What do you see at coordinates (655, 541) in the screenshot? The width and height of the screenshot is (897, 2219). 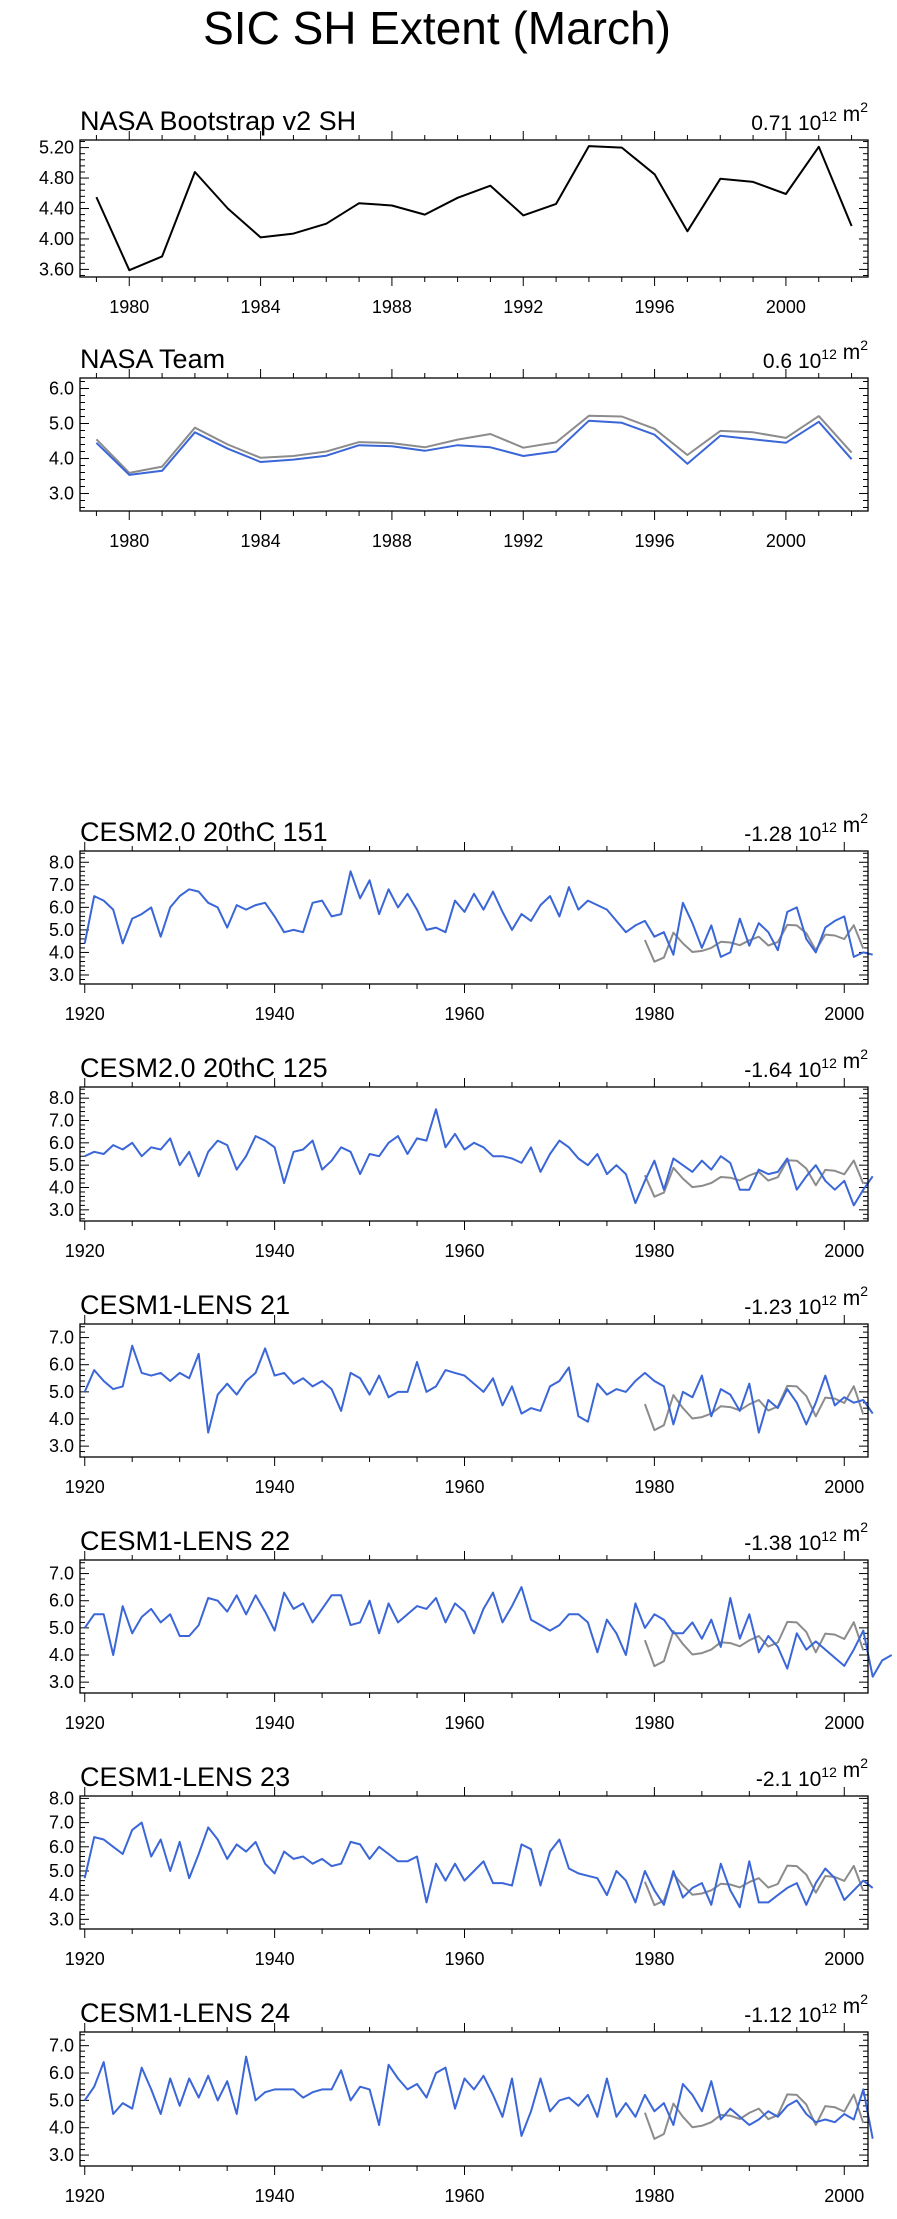 I see `x-tick-label: 1996` at bounding box center [655, 541].